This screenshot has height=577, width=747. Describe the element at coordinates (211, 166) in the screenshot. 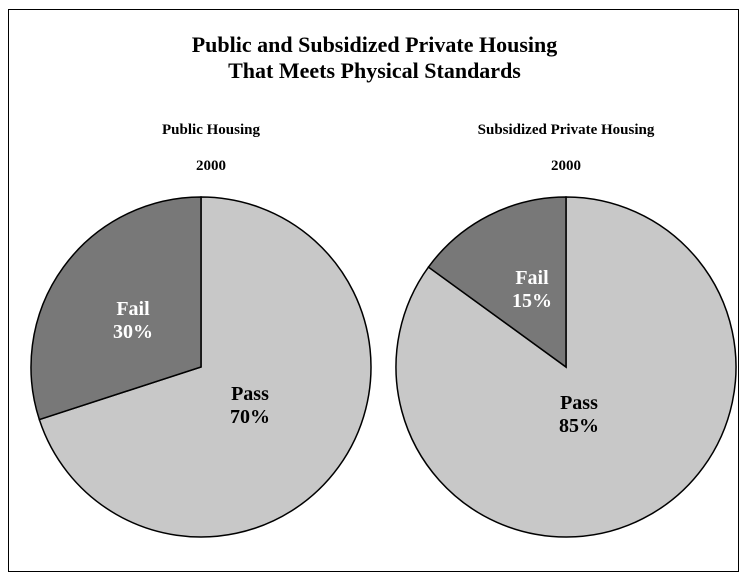

I see `pie1-year: 2000` at that location.